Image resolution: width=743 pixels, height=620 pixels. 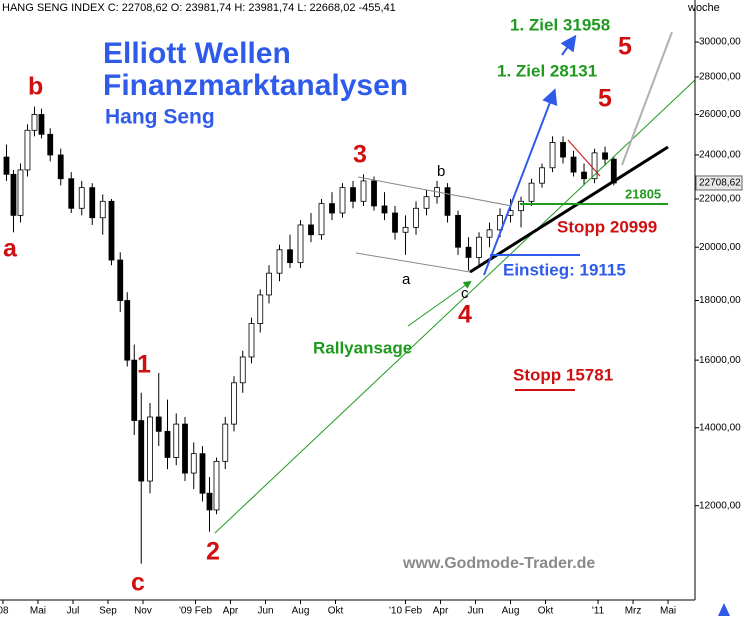 I want to click on title: Elliott Wellen, so click(x=197, y=53).